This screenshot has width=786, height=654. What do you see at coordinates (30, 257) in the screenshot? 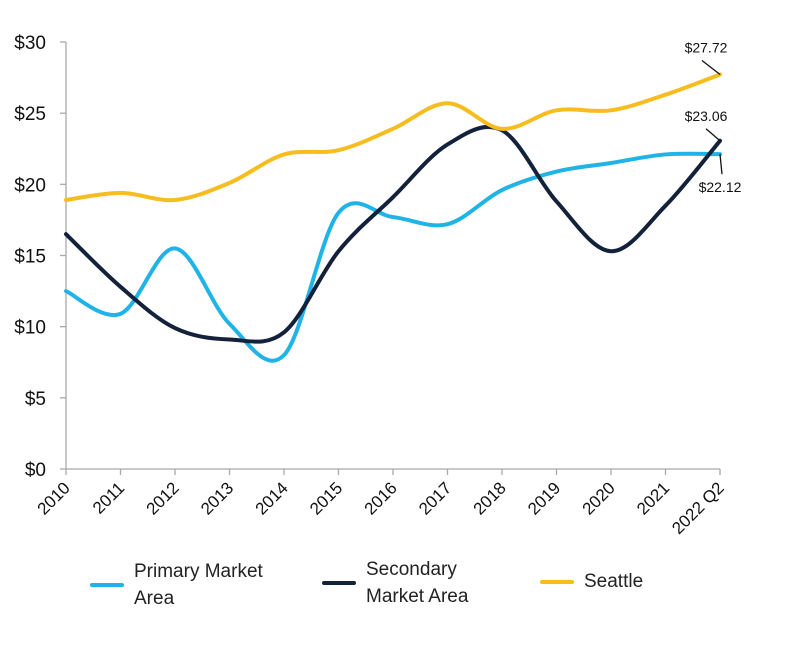
I see `y-tick-label: $15` at bounding box center [30, 257].